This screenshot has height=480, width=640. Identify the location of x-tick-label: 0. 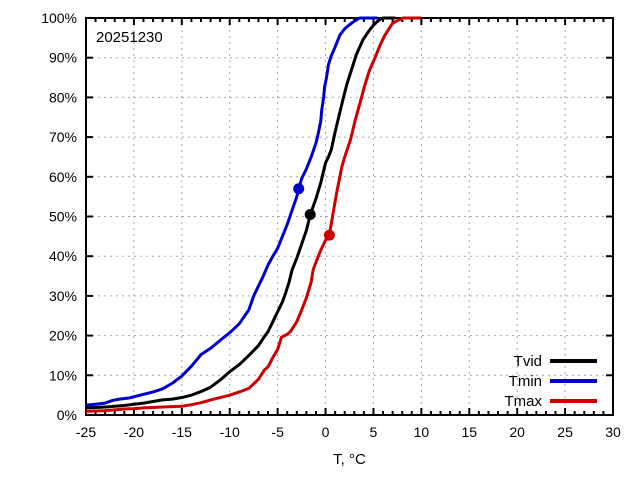
(326, 432).